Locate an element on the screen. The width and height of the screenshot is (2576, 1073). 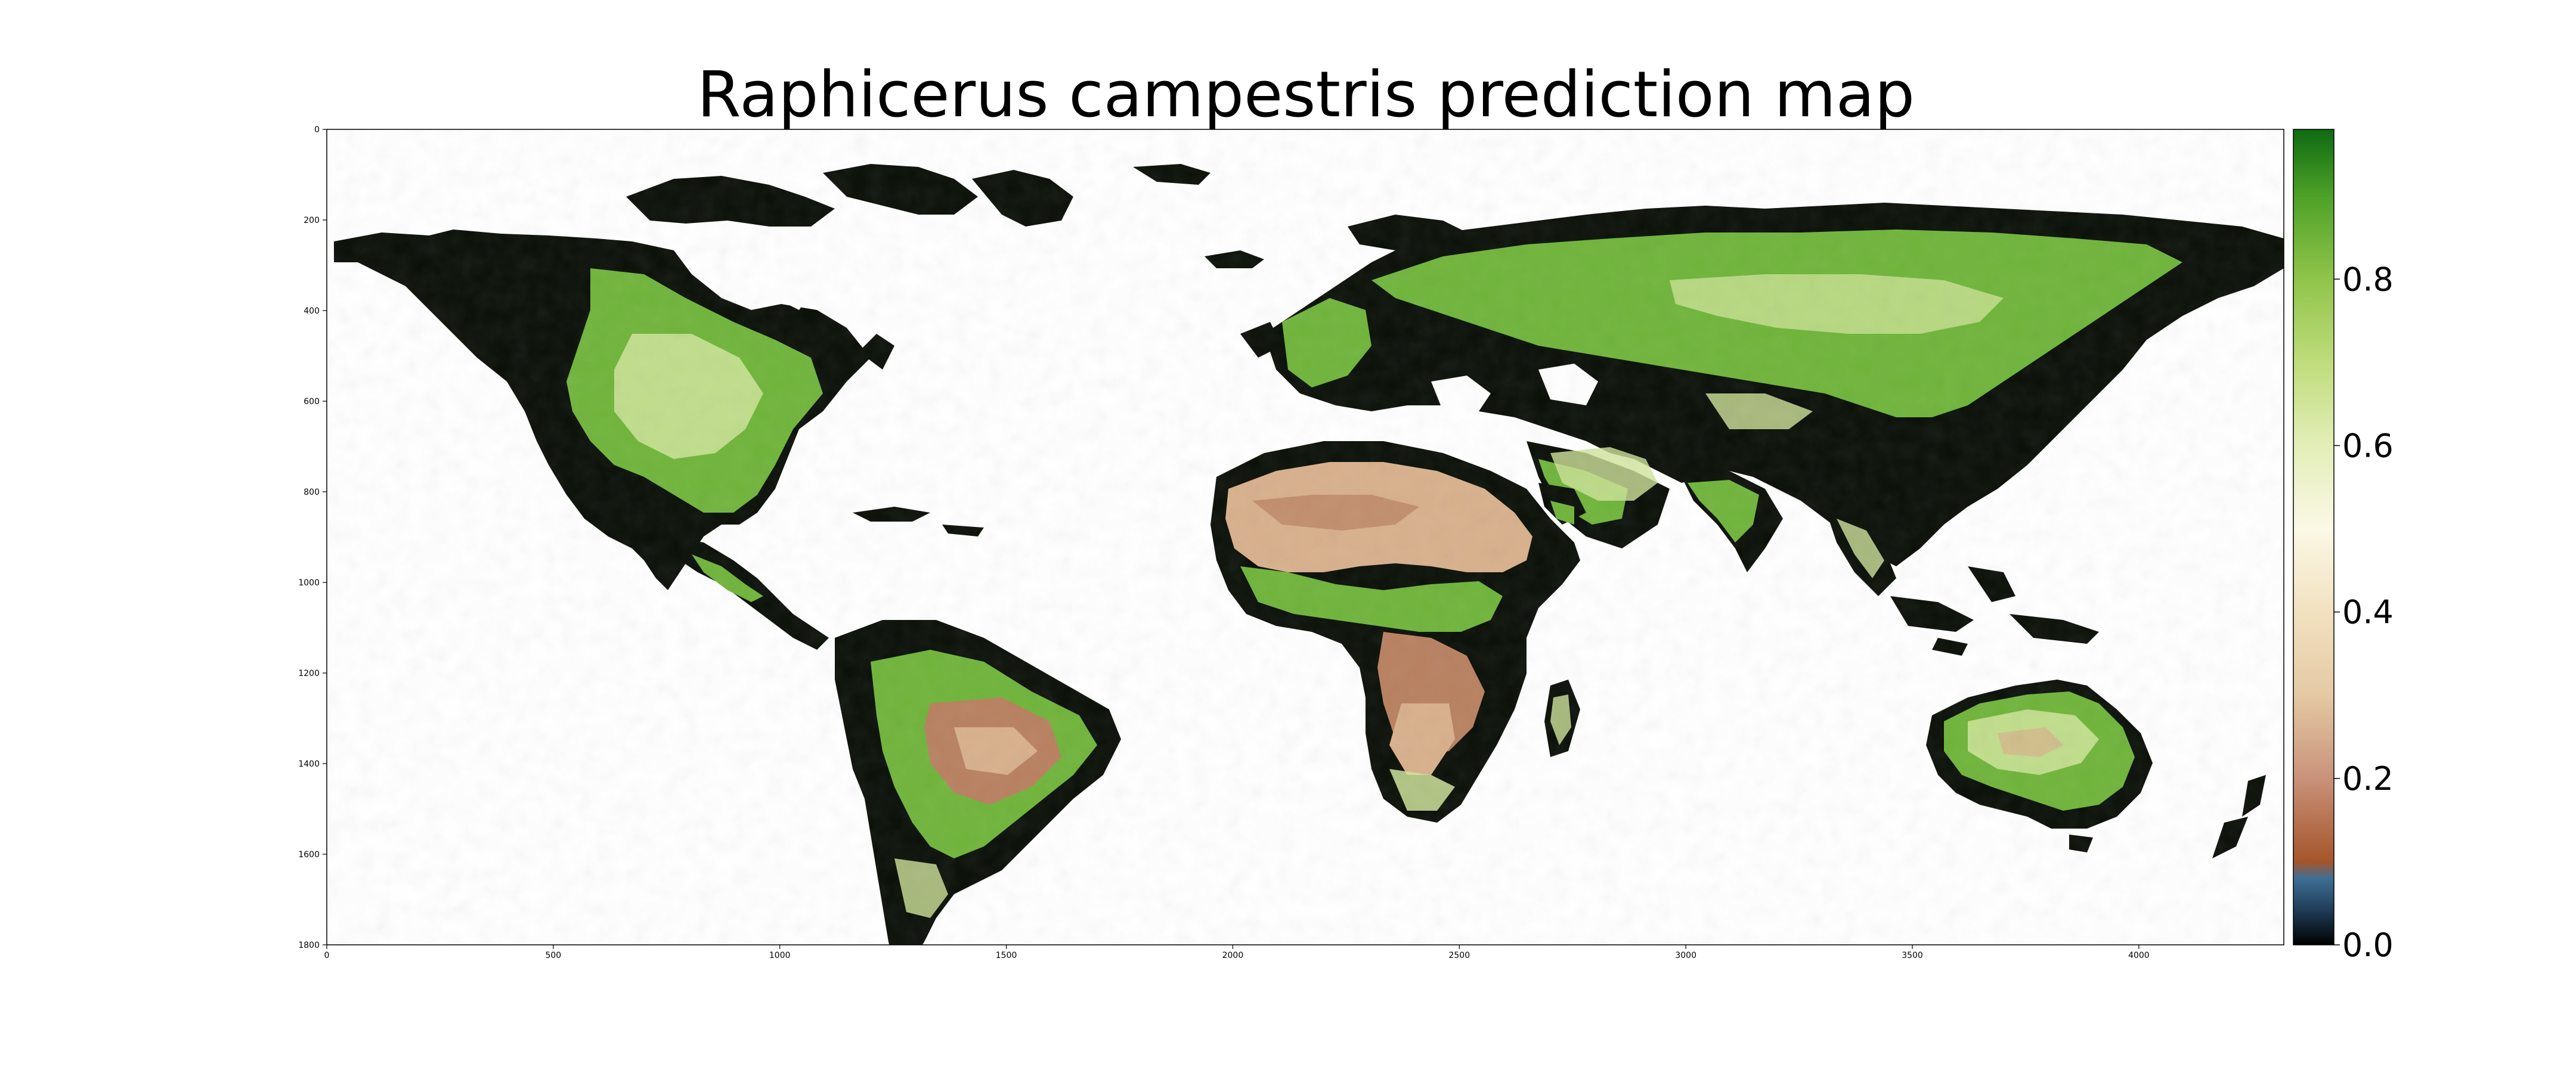
map-title: Raphicerus campestris prediction map is located at coordinates (1306, 94).